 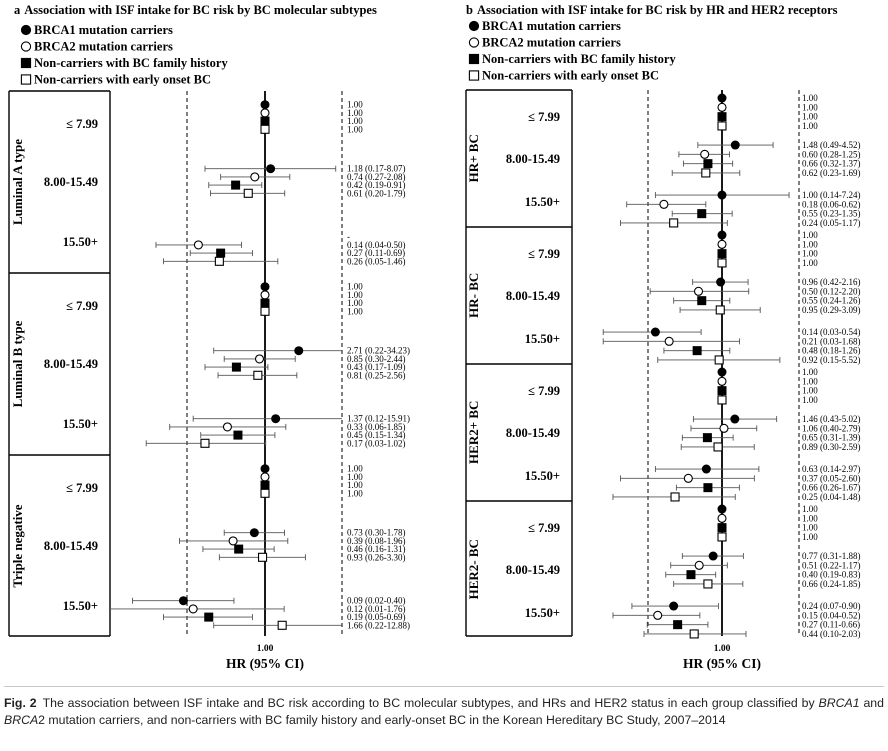 I want to click on hr-value-text: 0.61 (0.20-1.79), so click(x=376, y=193).